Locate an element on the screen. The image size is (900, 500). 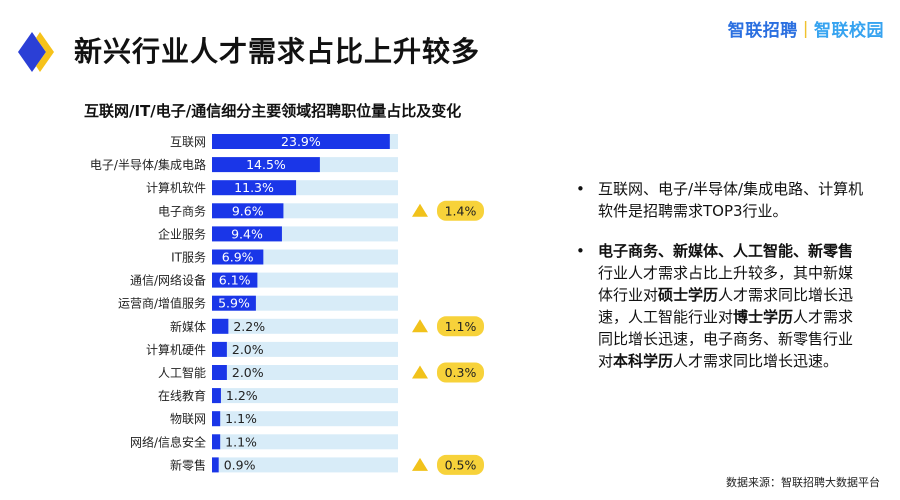
category-label: 电子商务 is located at coordinates (182, 210).